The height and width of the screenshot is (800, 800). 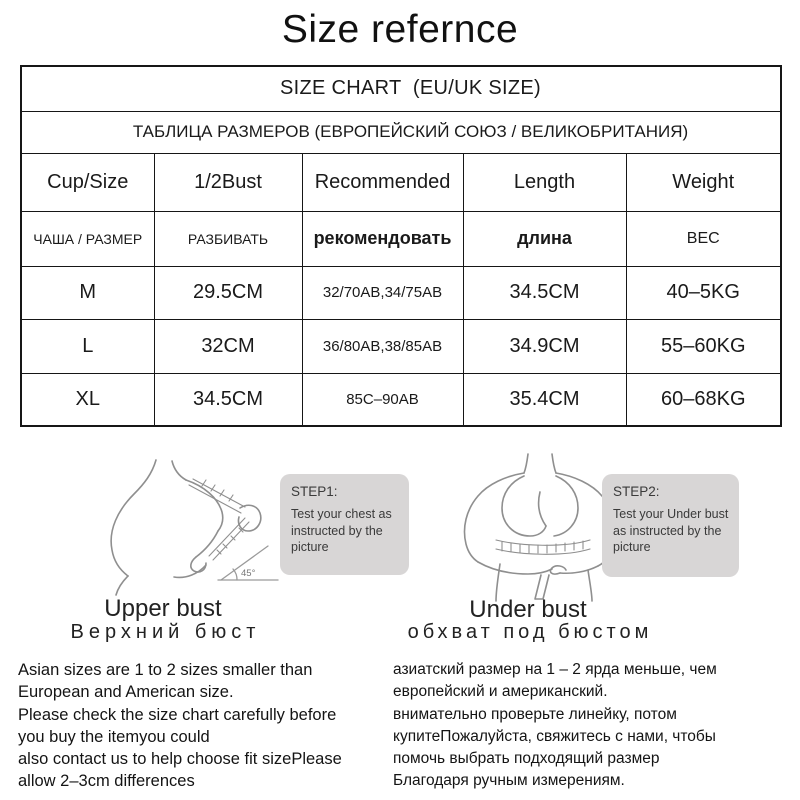 What do you see at coordinates (500, 692) in the screenshot?
I see `notes-ru-line: европейский и американский.` at bounding box center [500, 692].